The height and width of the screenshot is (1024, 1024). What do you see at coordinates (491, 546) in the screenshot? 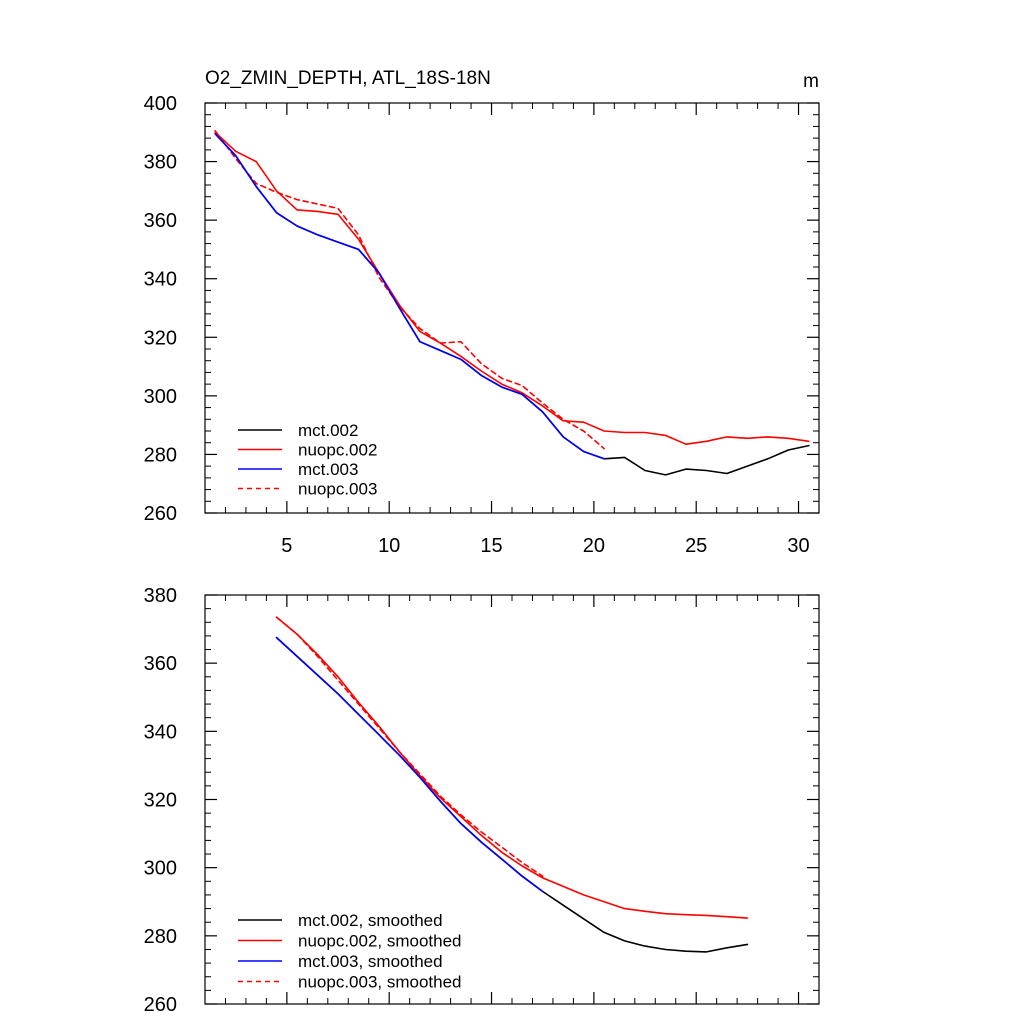
I see `x-tick-label: 15` at bounding box center [491, 546].